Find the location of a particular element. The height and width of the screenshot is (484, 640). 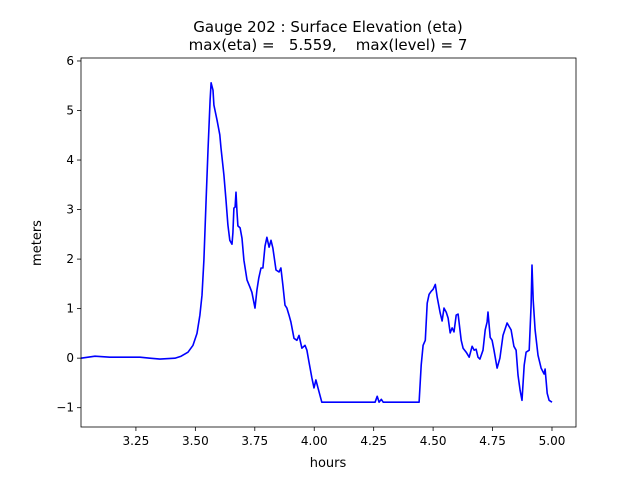

y-axis-label: meters is located at coordinates (37, 243).